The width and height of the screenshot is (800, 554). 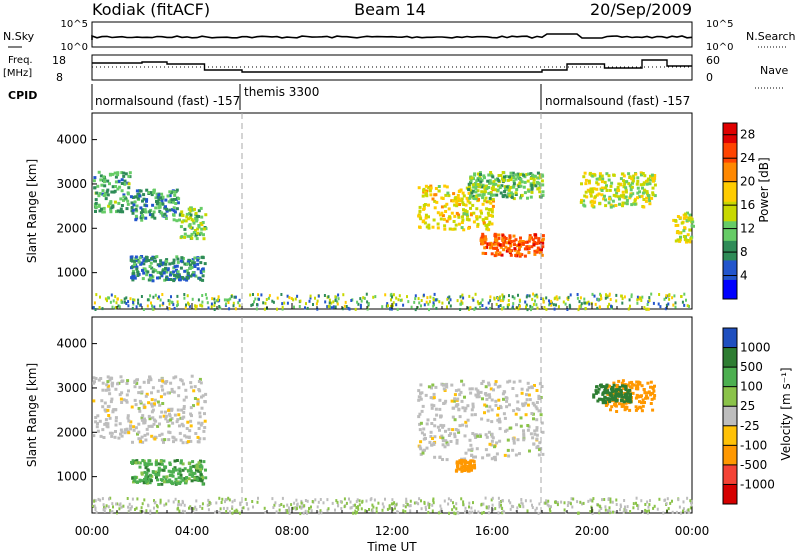 I want to click on freq-trace, so click(x=392, y=66).